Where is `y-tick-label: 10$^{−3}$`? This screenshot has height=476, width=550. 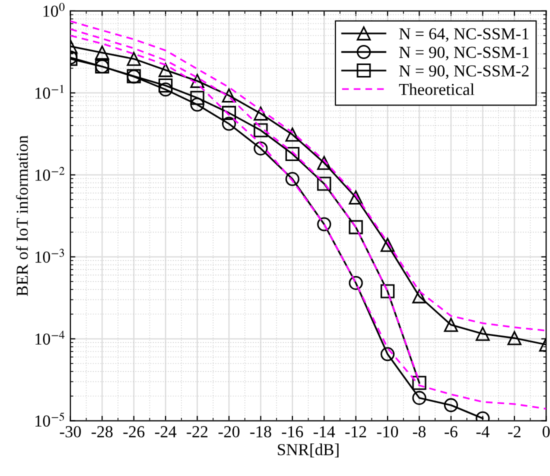 y-tick-label: 10$^{−3}$ is located at coordinates (50, 255).